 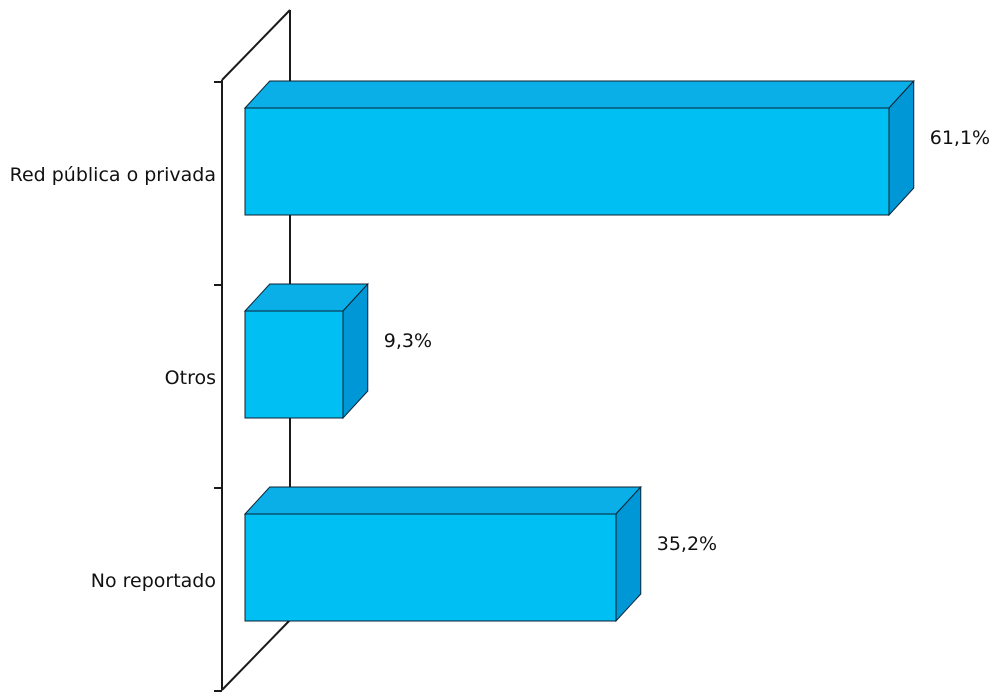 I want to click on category-label: Otros, so click(x=190, y=378).